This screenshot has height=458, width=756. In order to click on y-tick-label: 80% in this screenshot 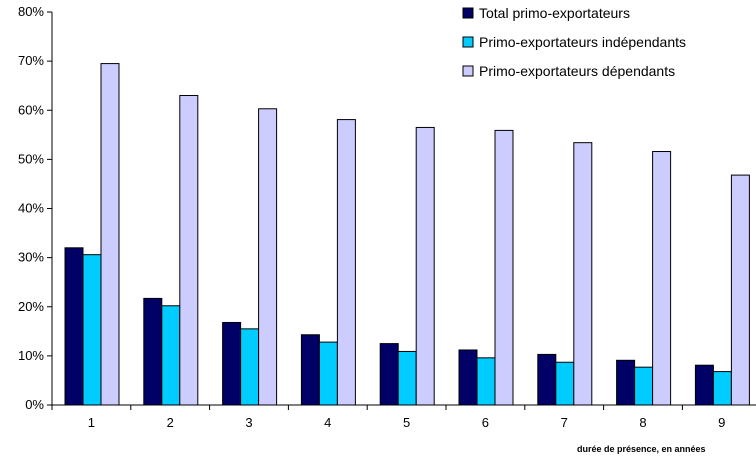, I will do `click(31, 11)`.